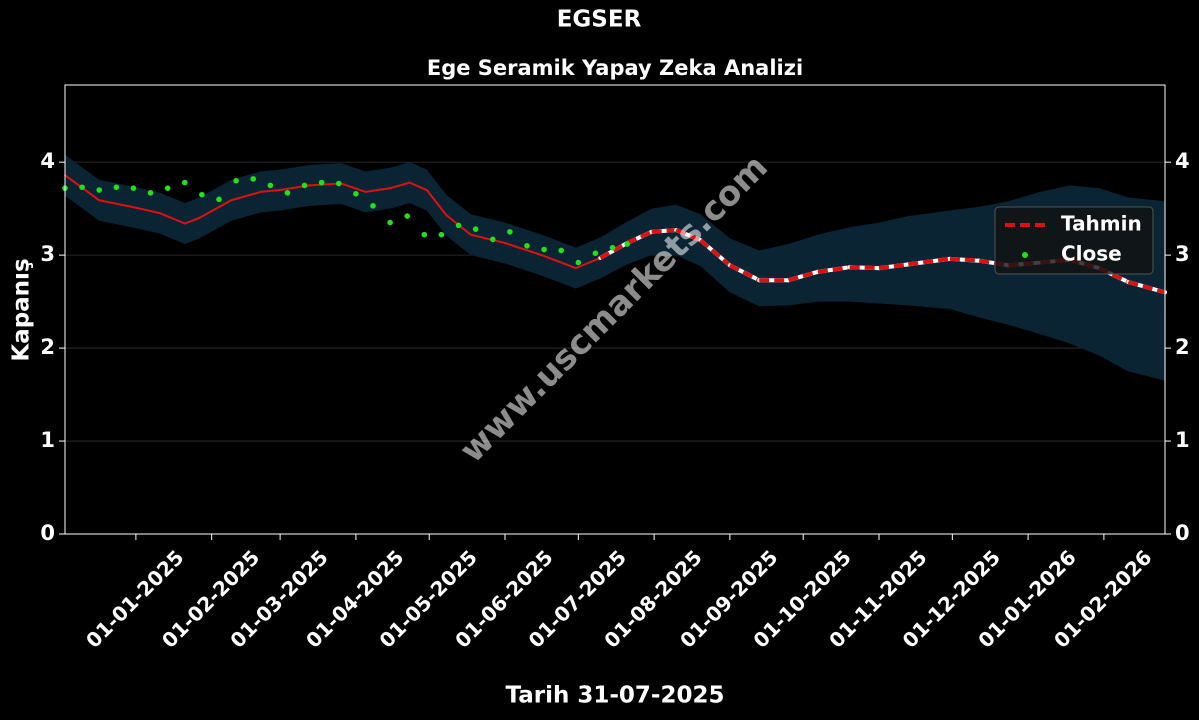 Image resolution: width=1199 pixels, height=720 pixels. I want to click on legend-swatch, so click(1025, 255).